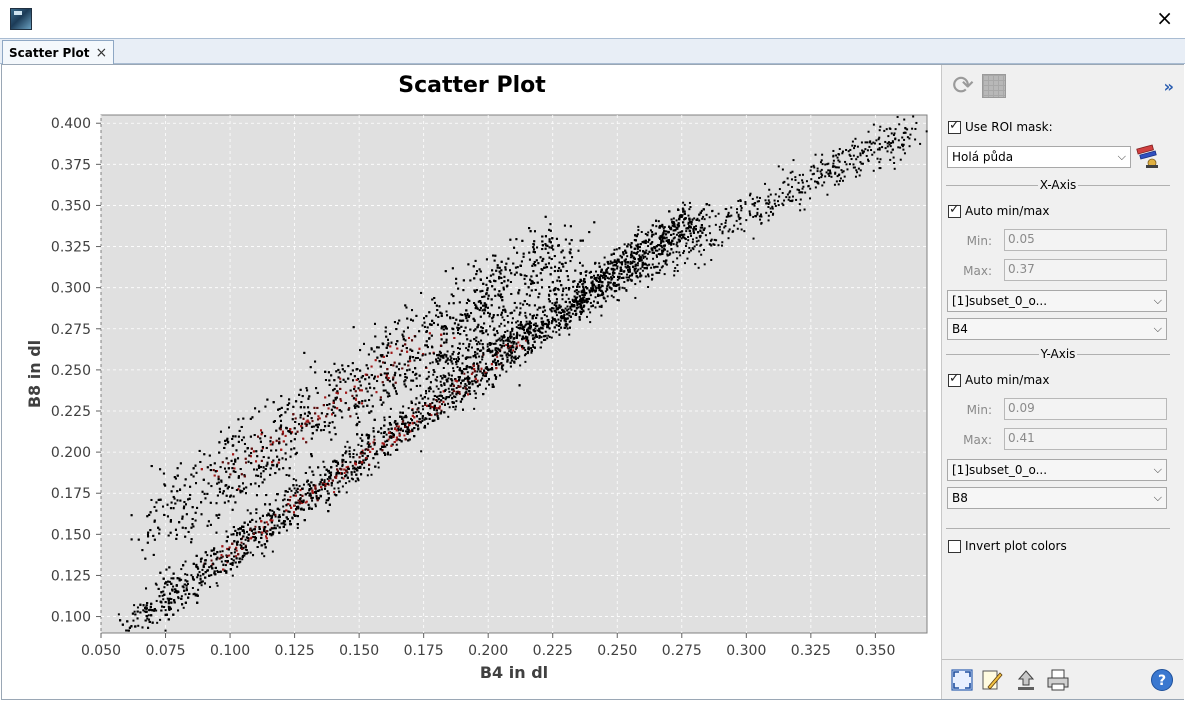  I want to click on window-close-button: ×, so click(1164, 18).